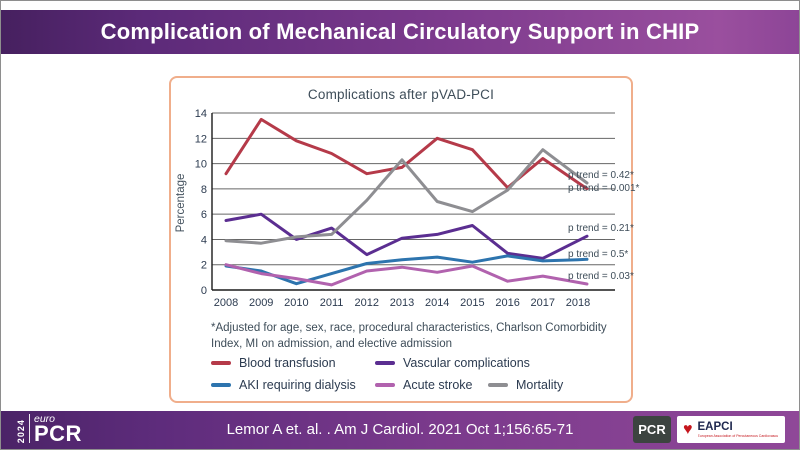 This screenshot has height=450, width=800. What do you see at coordinates (715, 427) in the screenshot?
I see `eapci-name: EAPCI` at bounding box center [715, 427].